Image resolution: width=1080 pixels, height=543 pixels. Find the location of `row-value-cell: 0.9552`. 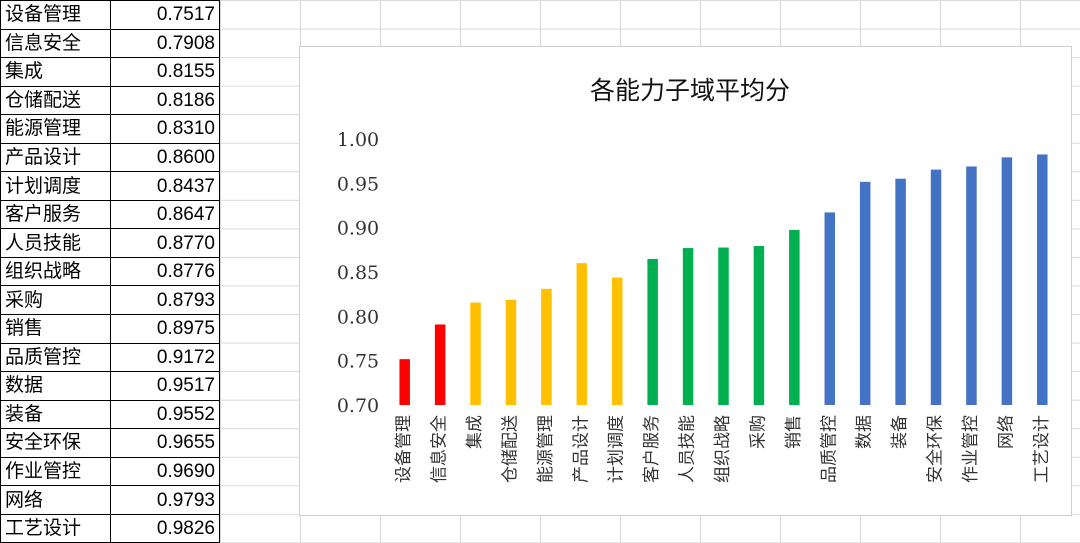

row-value-cell: 0.9552 is located at coordinates (165, 414).